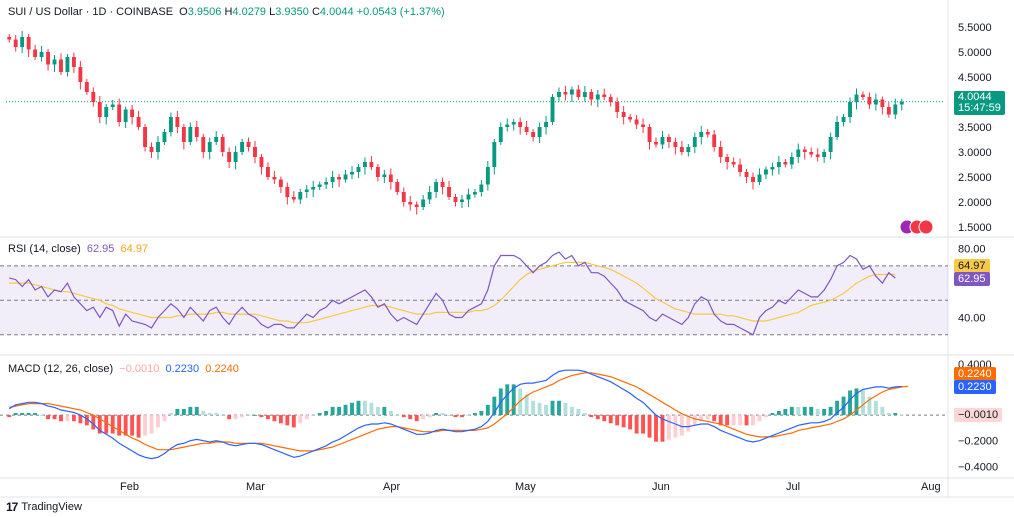 This screenshot has height=517, width=1014. What do you see at coordinates (78, 249) in the screenshot?
I see `rsi-legend: RSI (14, close) 62.95 64.97` at bounding box center [78, 249].